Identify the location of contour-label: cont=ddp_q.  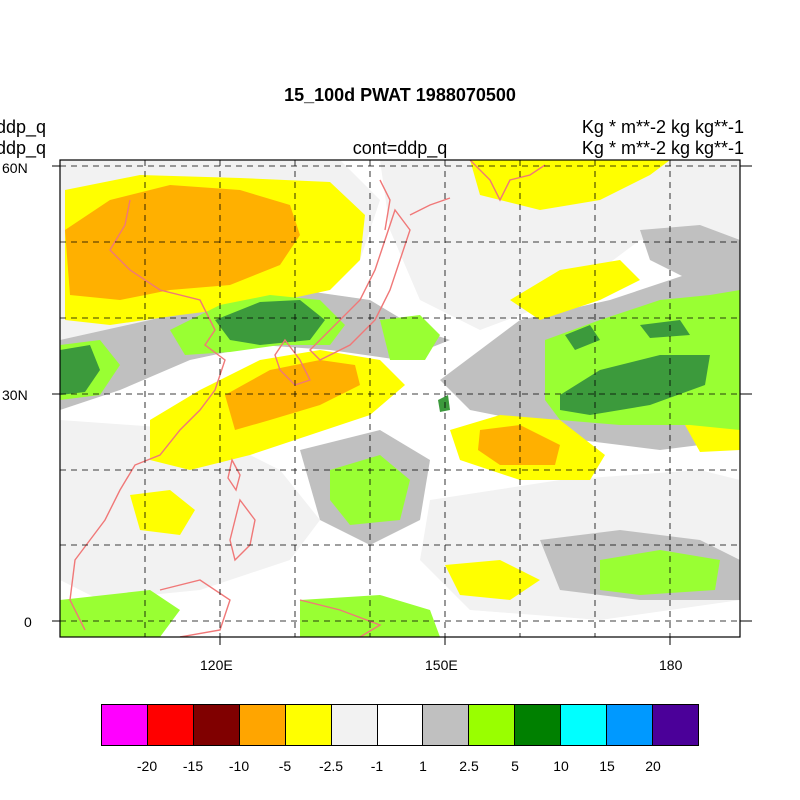
(400, 148).